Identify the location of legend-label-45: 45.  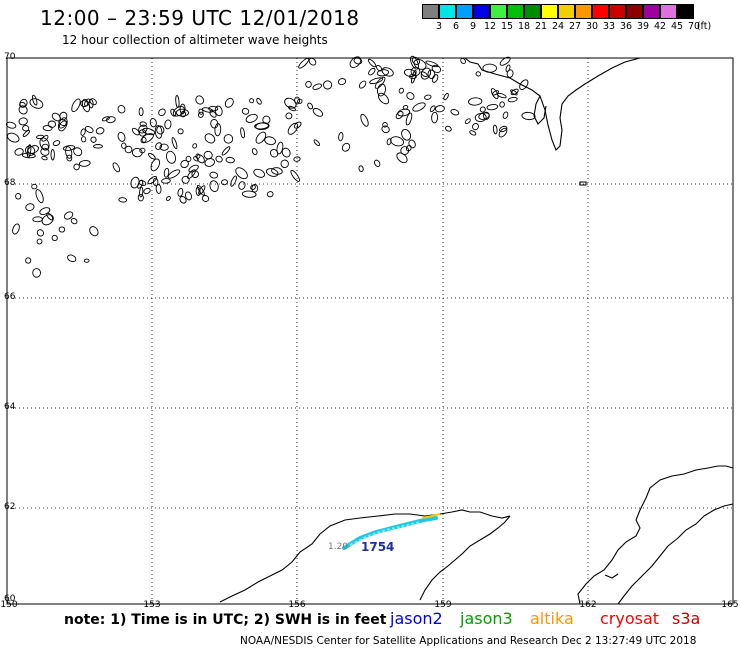
(677, 26).